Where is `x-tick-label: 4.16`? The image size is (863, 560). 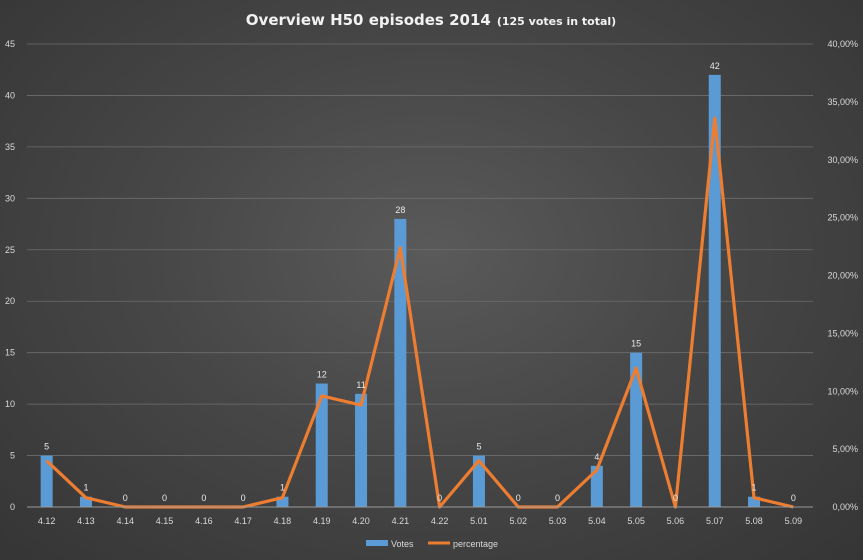 x-tick-label: 4.16 is located at coordinates (204, 521).